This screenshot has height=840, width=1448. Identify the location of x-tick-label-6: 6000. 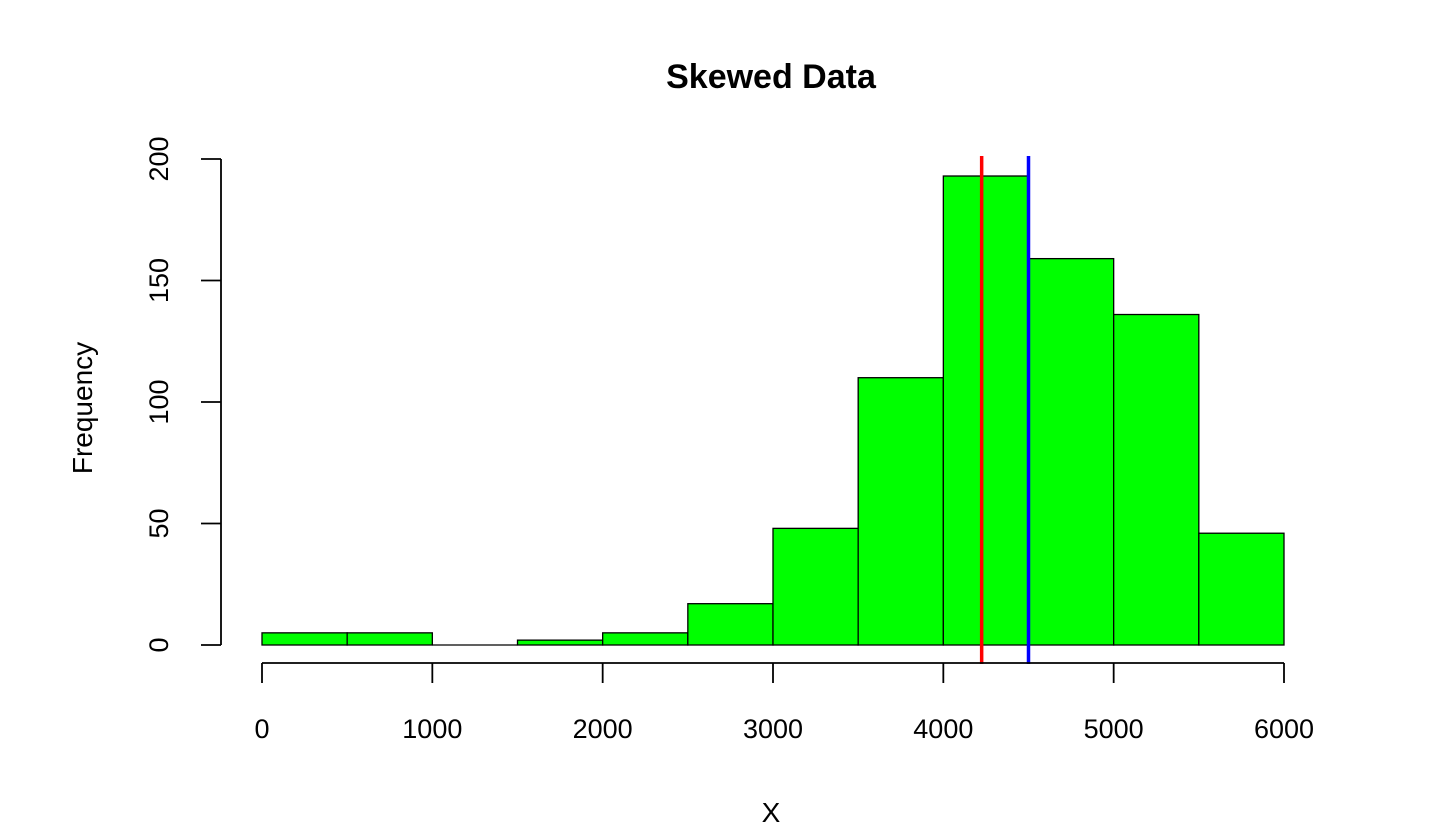
(1284, 729).